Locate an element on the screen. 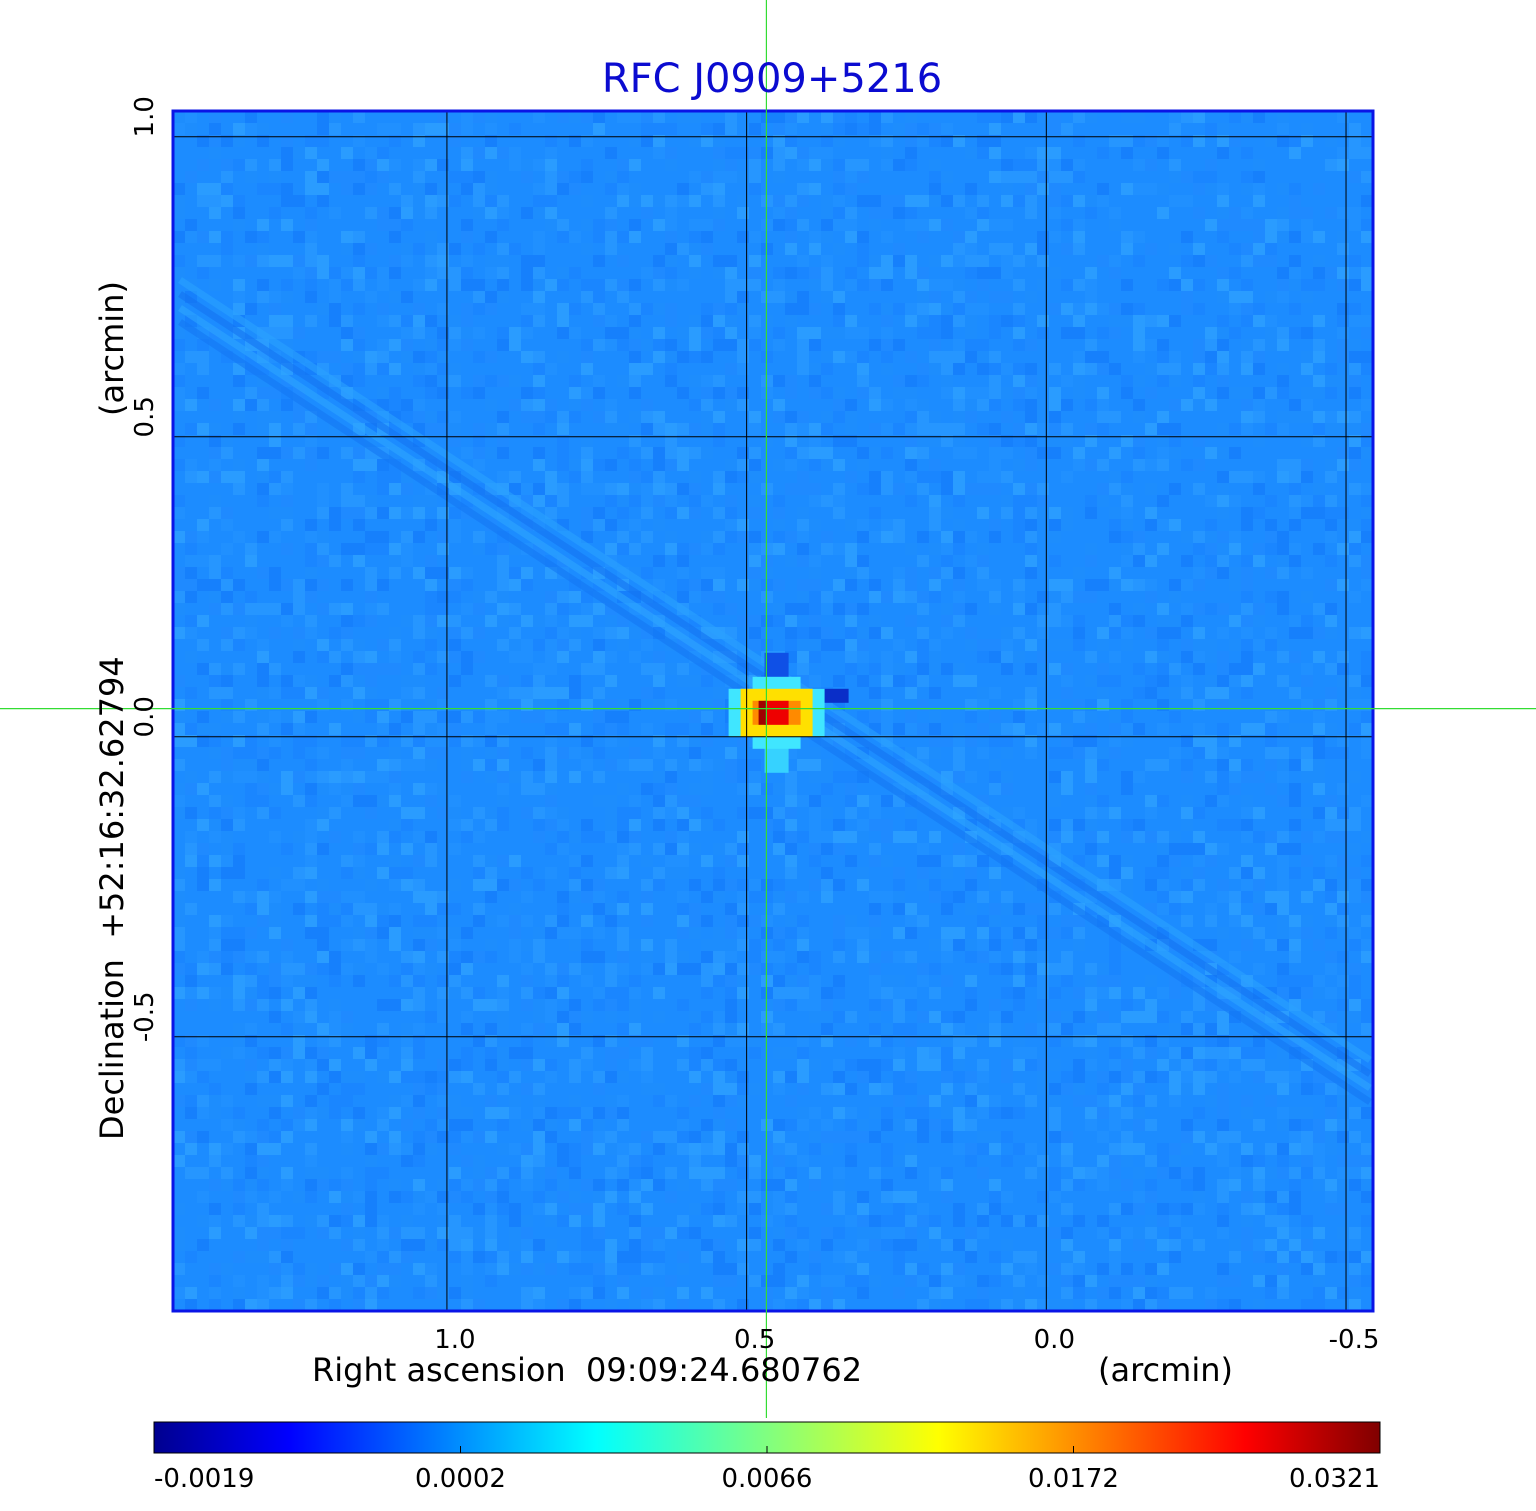  y-tick-labels: 1.0 0.5 0.0 -0.5 is located at coordinates (145, 569).